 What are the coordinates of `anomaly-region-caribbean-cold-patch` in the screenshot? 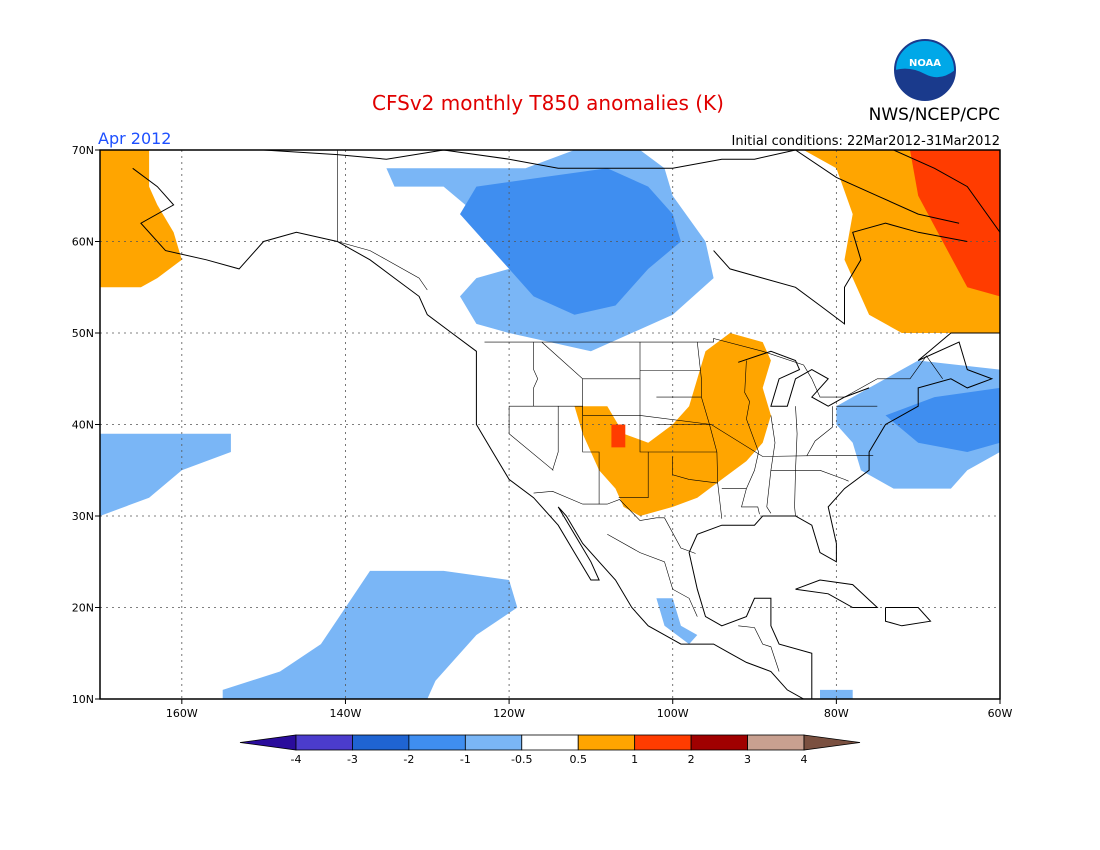 It's located at (836, 694).